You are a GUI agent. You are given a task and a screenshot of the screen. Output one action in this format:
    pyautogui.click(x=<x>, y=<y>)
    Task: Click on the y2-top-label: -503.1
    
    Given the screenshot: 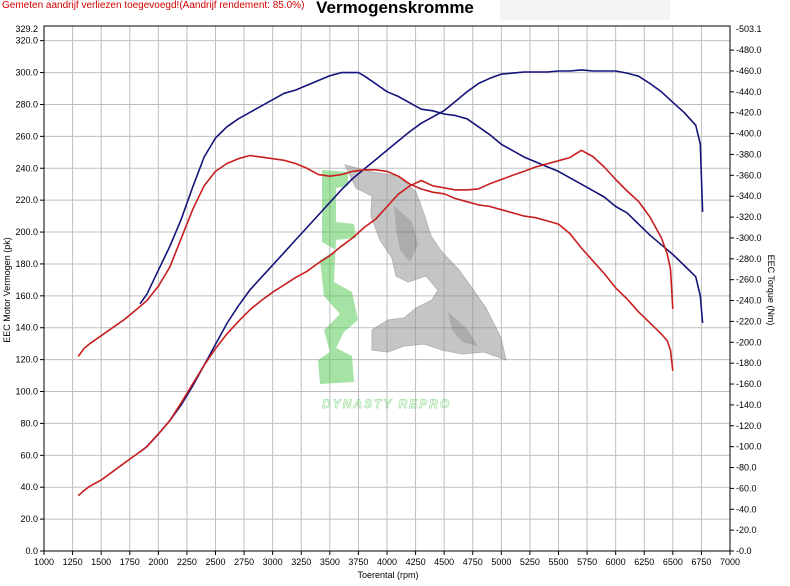 What is the action you would take?
    pyautogui.click(x=749, y=29)
    